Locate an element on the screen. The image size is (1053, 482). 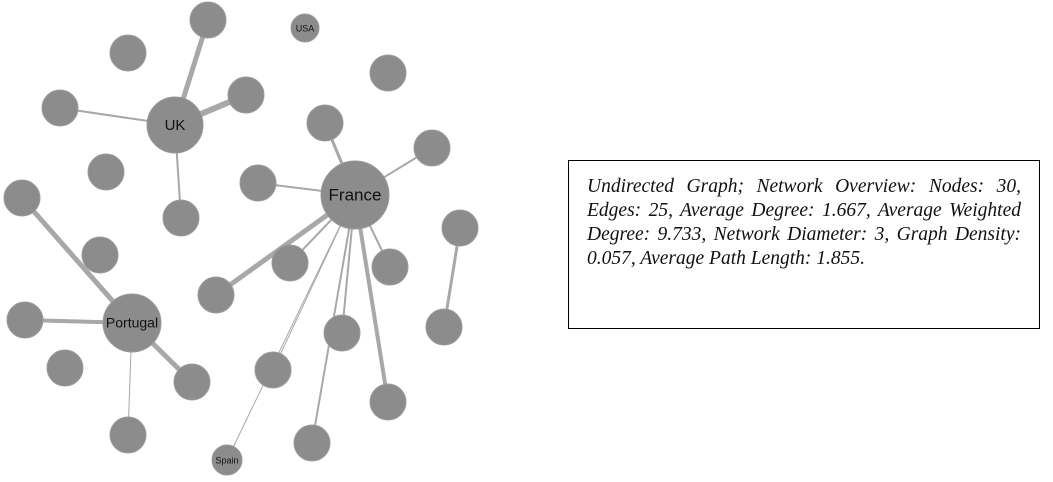
node-label: Spain is located at coordinates (226, 460).